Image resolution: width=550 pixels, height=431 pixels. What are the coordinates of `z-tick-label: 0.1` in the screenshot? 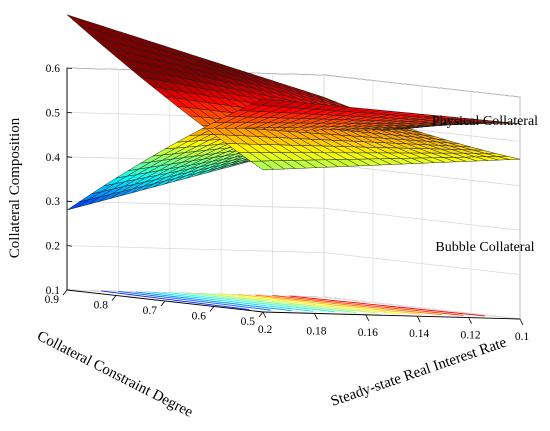 It's located at (53, 291).